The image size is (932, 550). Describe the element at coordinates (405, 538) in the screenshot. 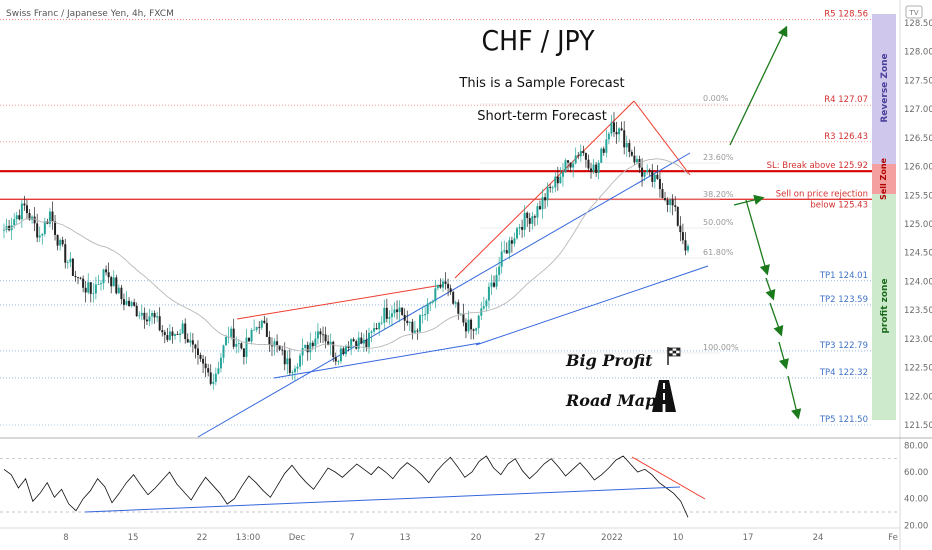

I see `time-tick-label: 13` at that location.